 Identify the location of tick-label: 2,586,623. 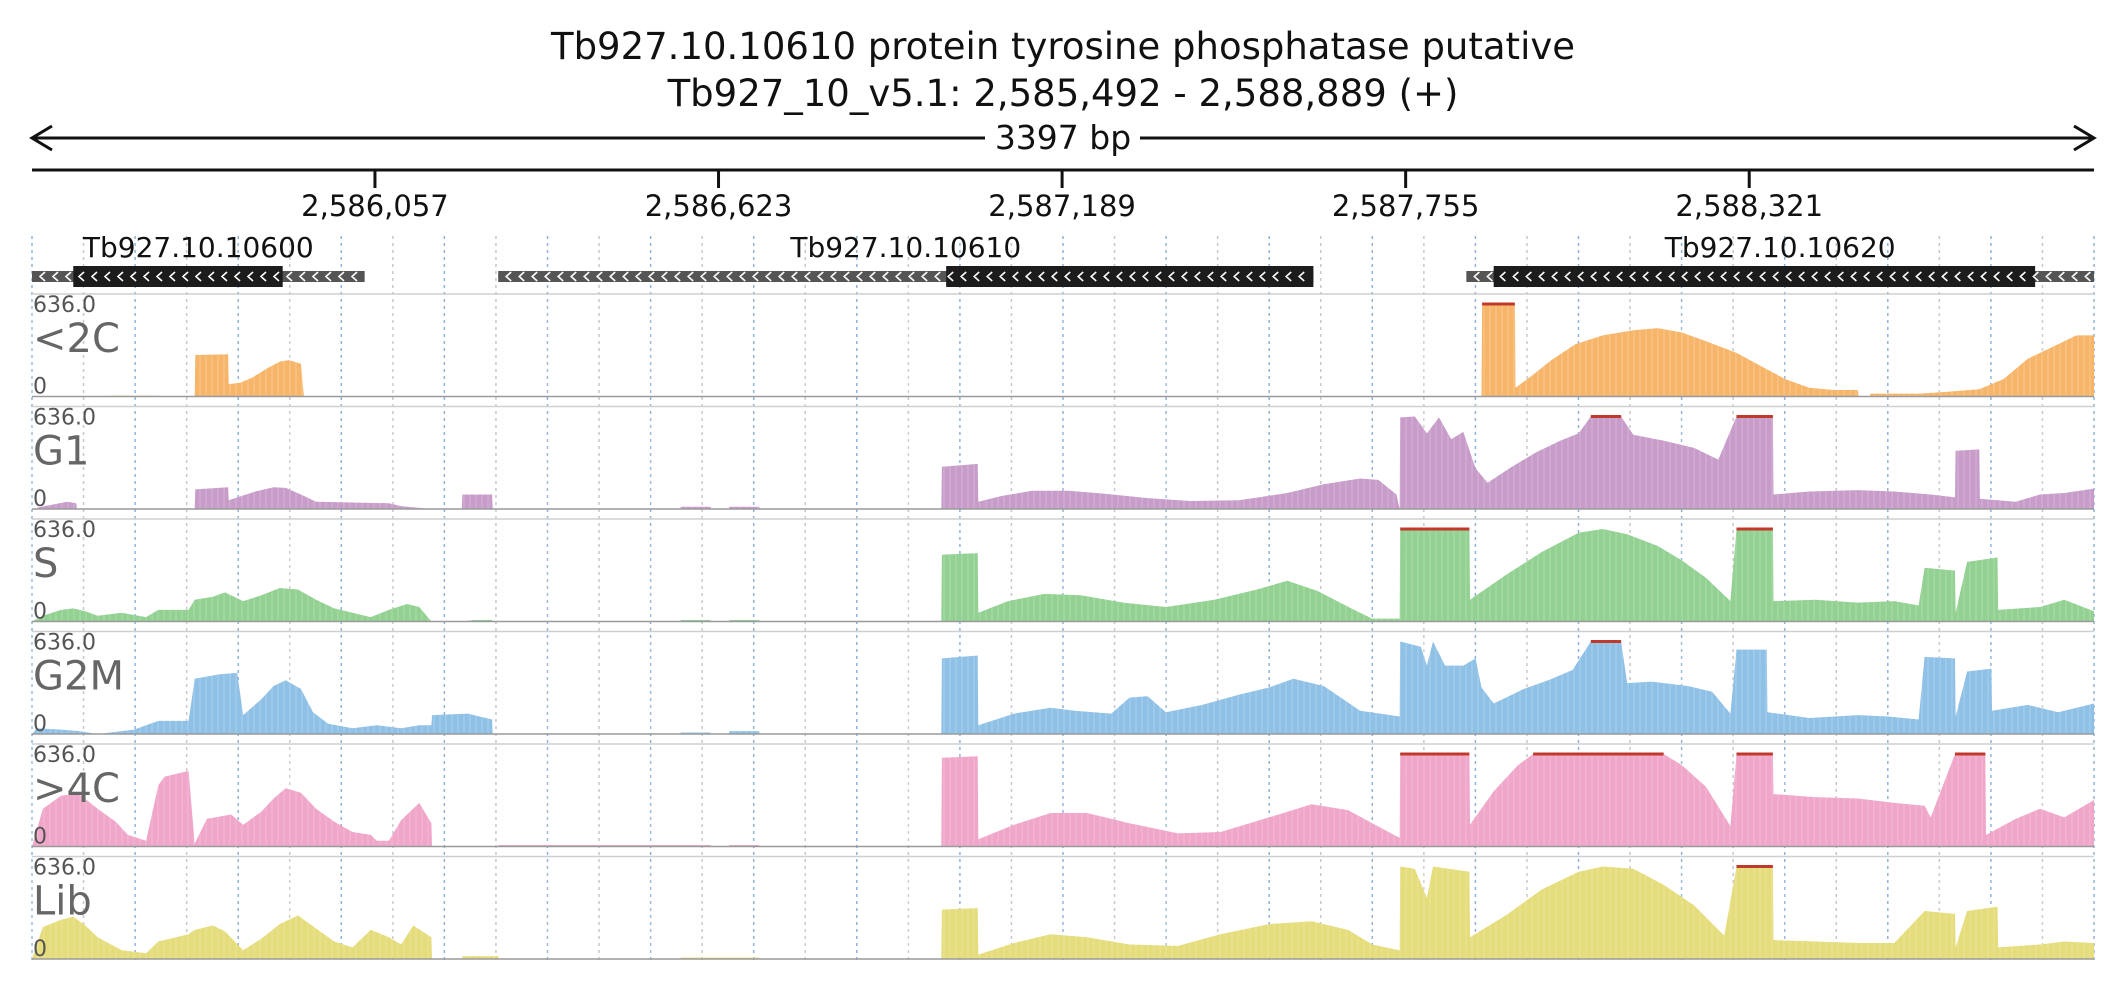
(719, 206).